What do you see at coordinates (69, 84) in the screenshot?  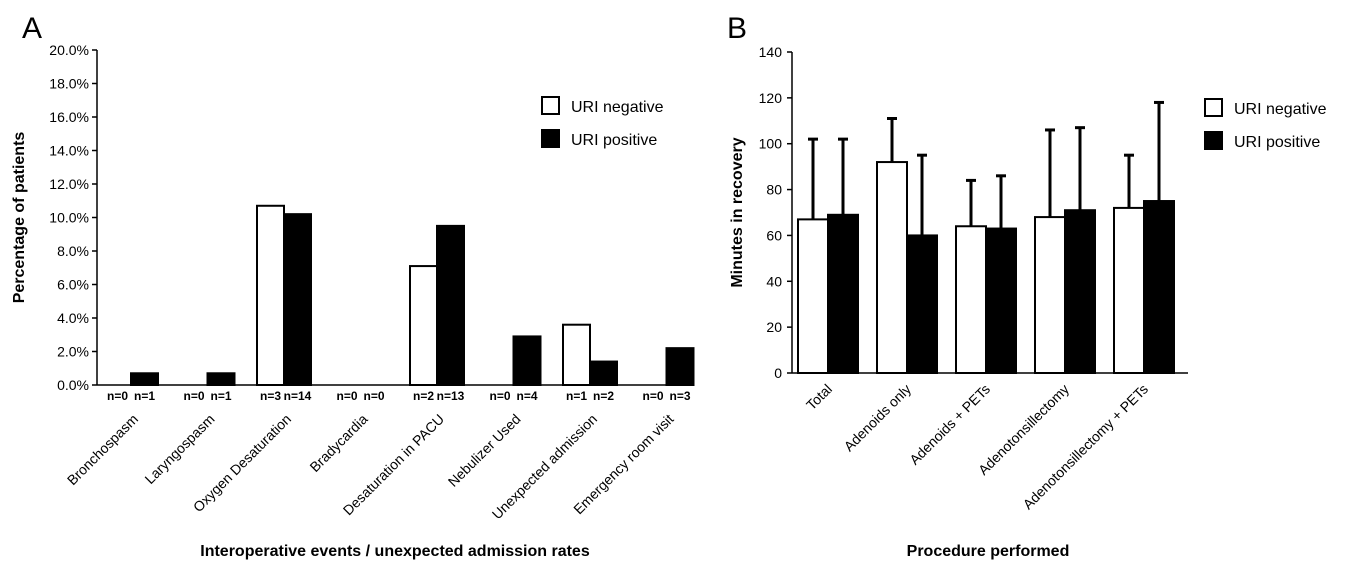 I see `y-tick-label: 18.0%` at bounding box center [69, 84].